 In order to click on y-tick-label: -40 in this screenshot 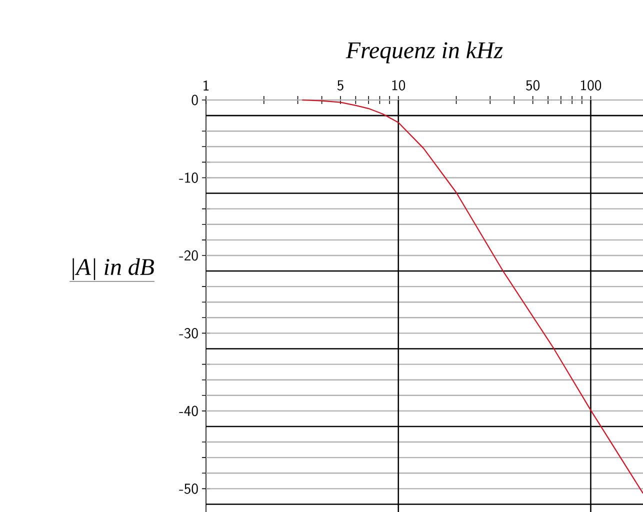, I will do `click(188, 411)`.